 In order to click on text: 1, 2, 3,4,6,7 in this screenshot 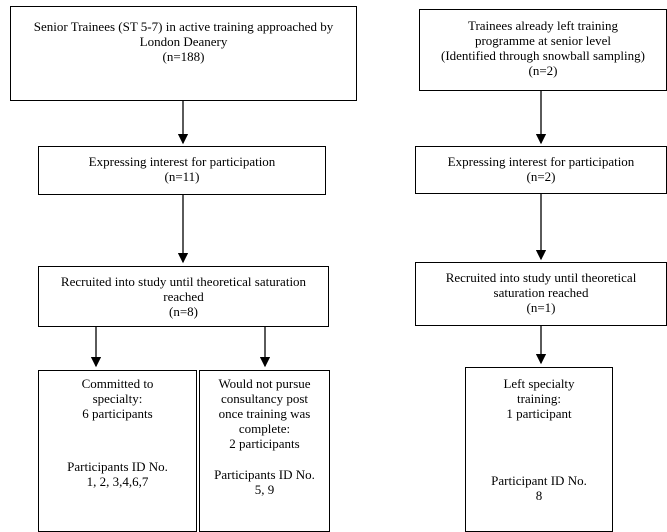, I will do `click(117, 481)`.